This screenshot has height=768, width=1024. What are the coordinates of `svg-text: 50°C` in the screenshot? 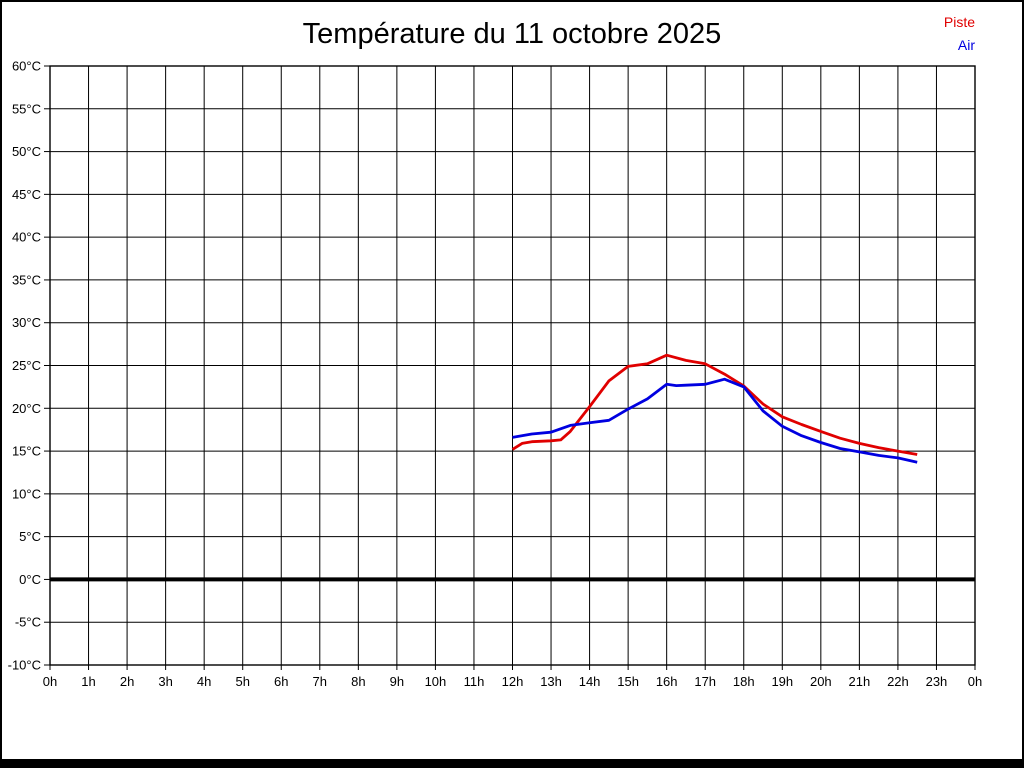 It's located at (26, 151).